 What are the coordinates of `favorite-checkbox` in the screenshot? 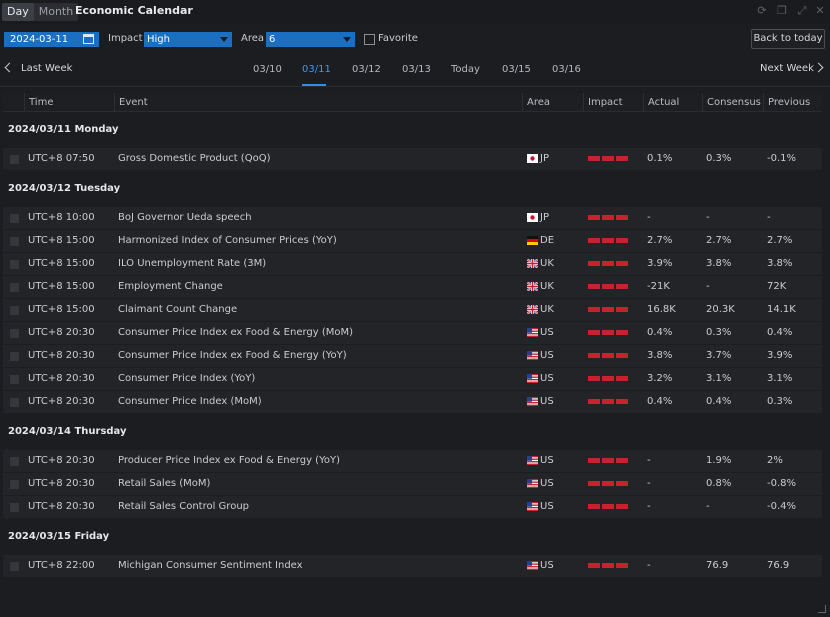 It's located at (369, 39).